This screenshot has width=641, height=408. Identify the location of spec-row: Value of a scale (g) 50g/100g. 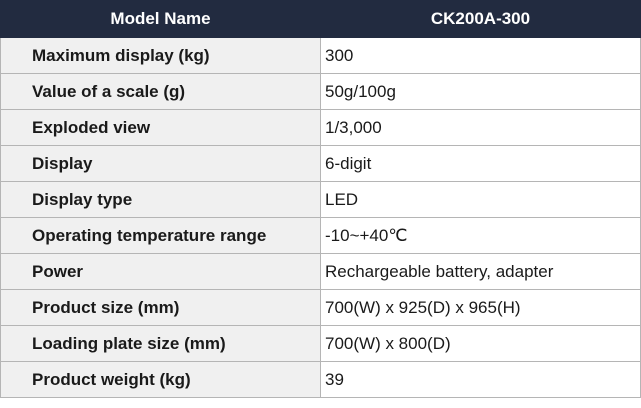
(320, 91).